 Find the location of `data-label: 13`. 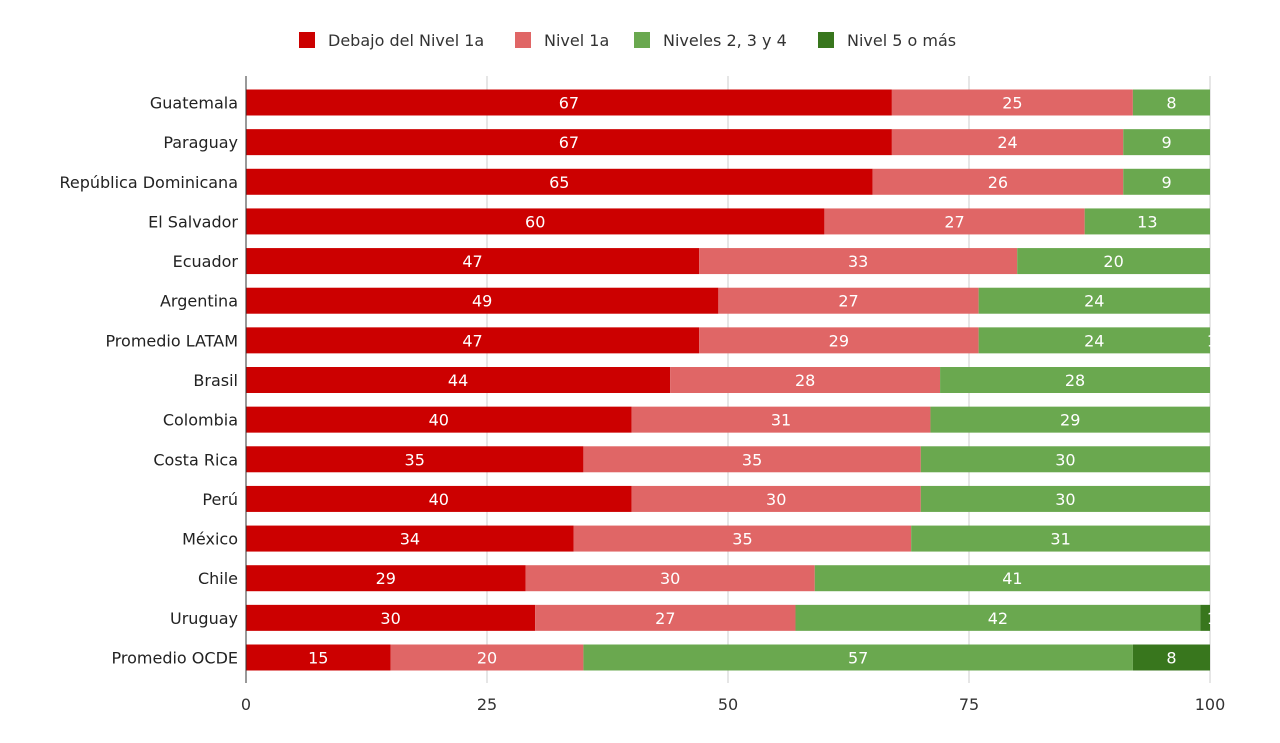

data-label: 13 is located at coordinates (1147, 221).